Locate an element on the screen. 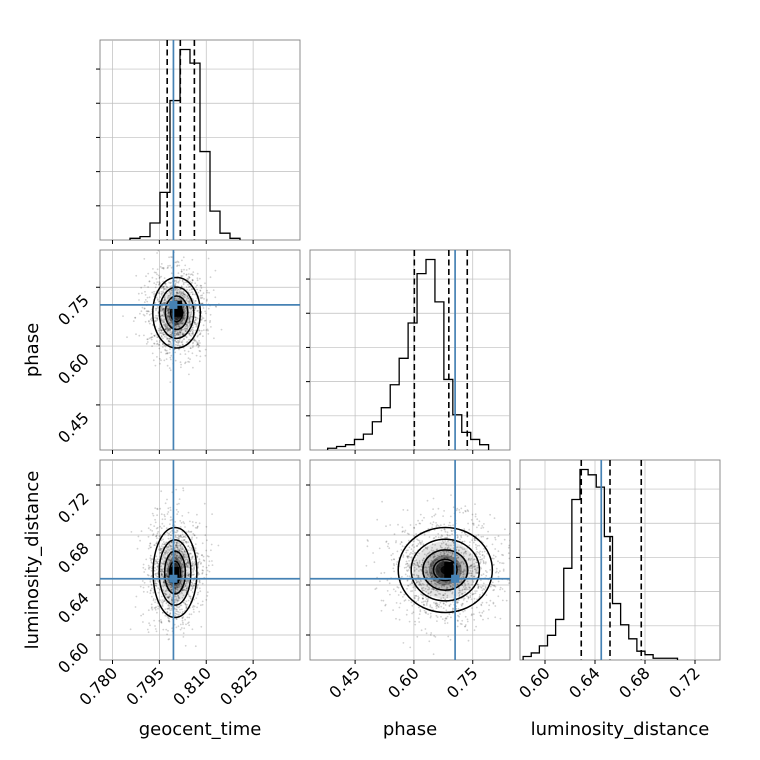 The image size is (760, 760). histogram-step-geocent_time is located at coordinates (185, 144).